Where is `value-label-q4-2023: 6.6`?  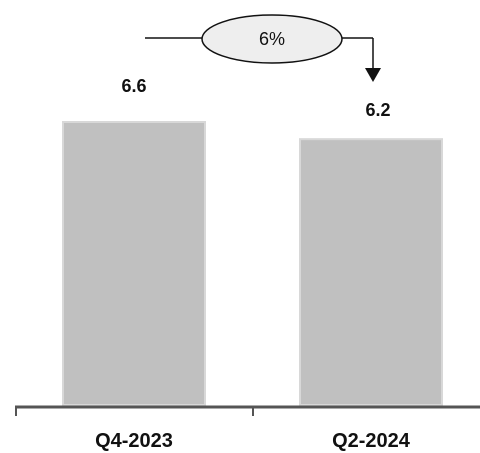 value-label-q4-2023: 6.6 is located at coordinates (133, 86).